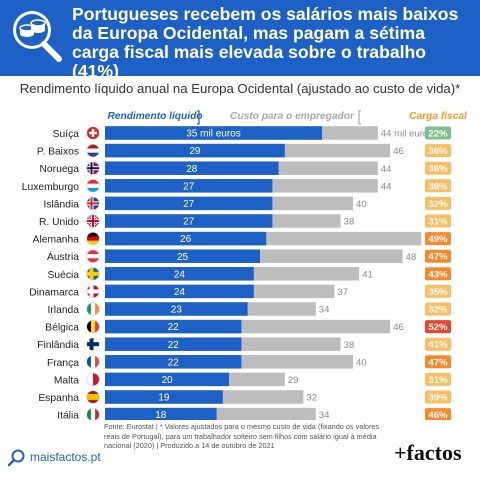  What do you see at coordinates (292, 116) in the screenshot?
I see `legend-cost-label: Custo para o empregador` at bounding box center [292, 116].